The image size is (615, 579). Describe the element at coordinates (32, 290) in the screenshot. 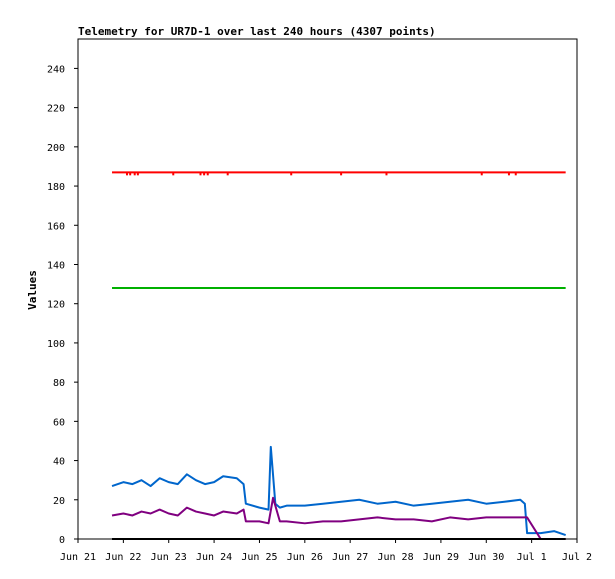

I see `y-axis-label: Values` at that location.